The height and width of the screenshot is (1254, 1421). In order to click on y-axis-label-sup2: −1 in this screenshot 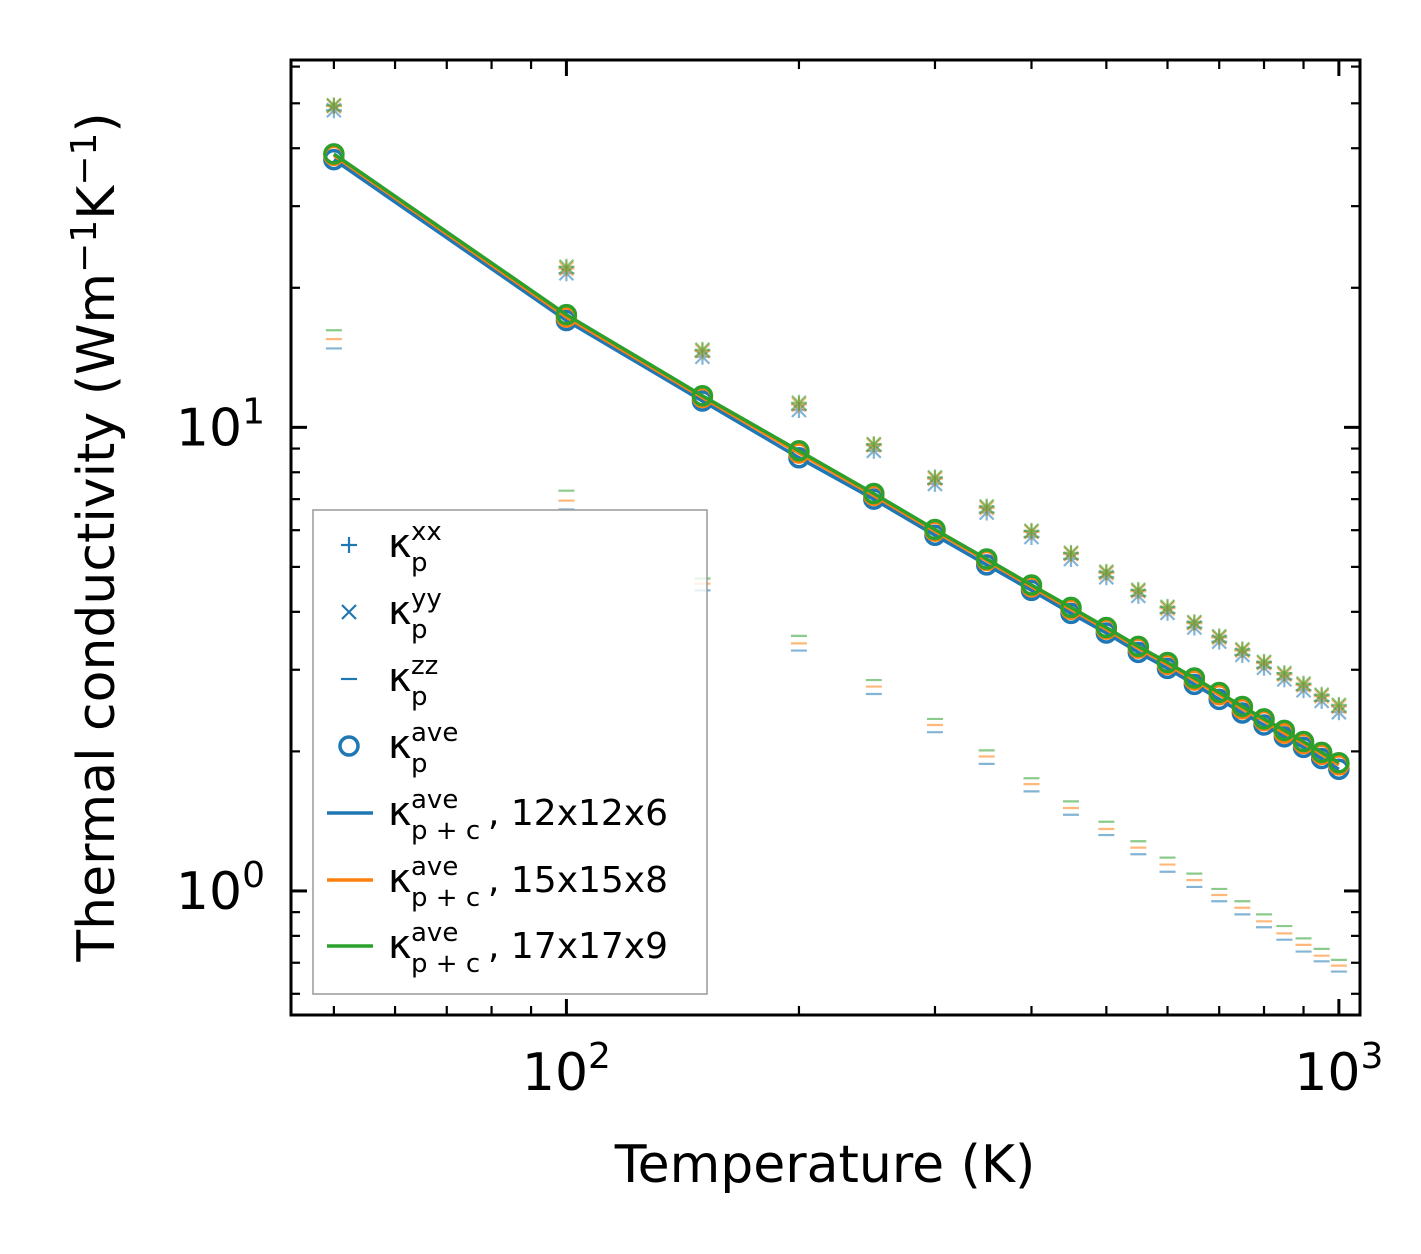, I will do `click(84, 159)`.